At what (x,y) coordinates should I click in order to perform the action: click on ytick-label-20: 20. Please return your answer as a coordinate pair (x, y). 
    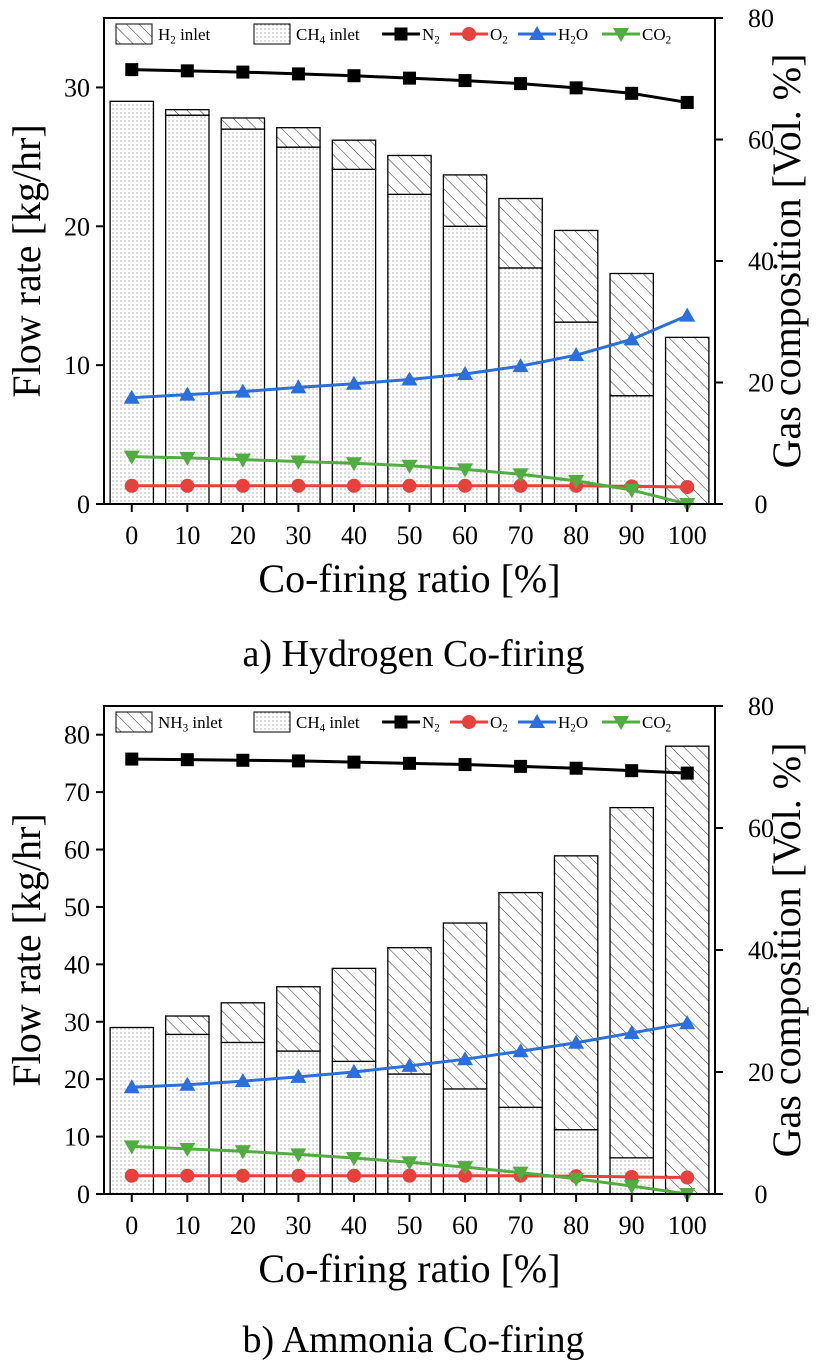
    Looking at the image, I should click on (77, 1079).